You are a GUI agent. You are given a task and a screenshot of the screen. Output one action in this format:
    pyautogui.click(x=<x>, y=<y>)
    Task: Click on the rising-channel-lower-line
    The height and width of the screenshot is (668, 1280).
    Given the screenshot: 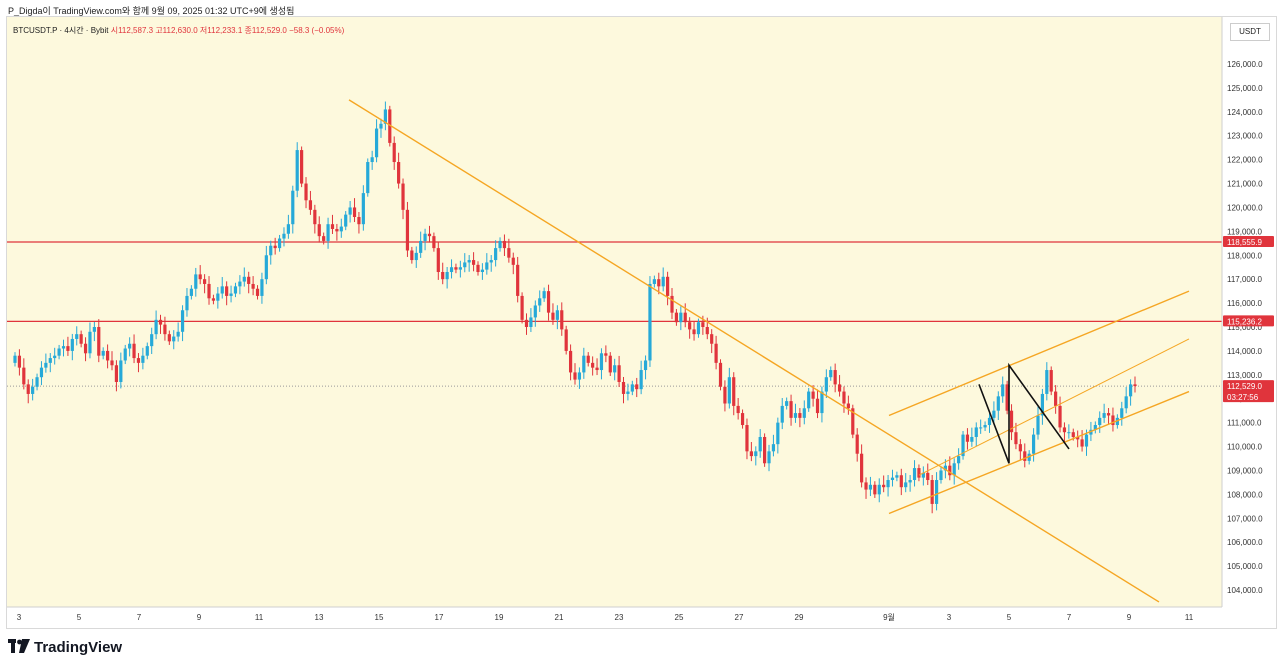 What is the action you would take?
    pyautogui.click(x=1039, y=452)
    